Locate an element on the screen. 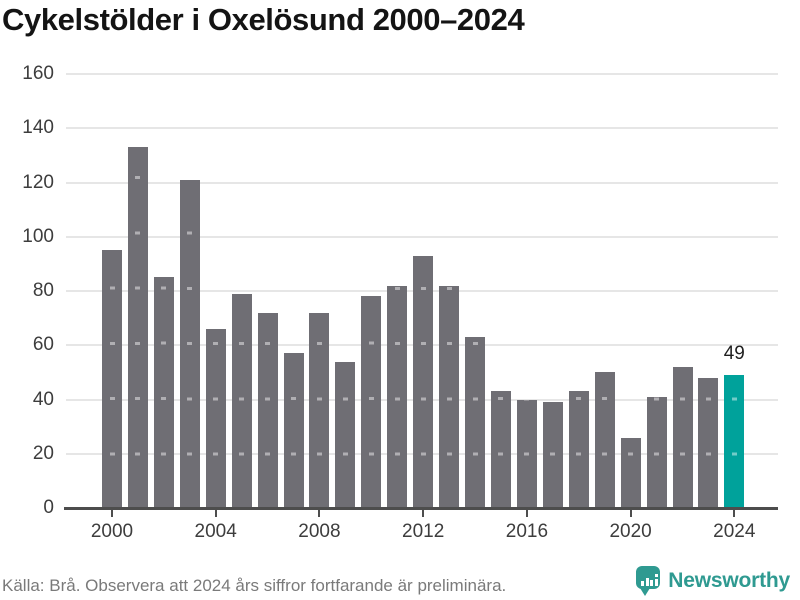 This screenshot has width=800, height=600. x-axis-label-2016: 2016 is located at coordinates (527, 531).